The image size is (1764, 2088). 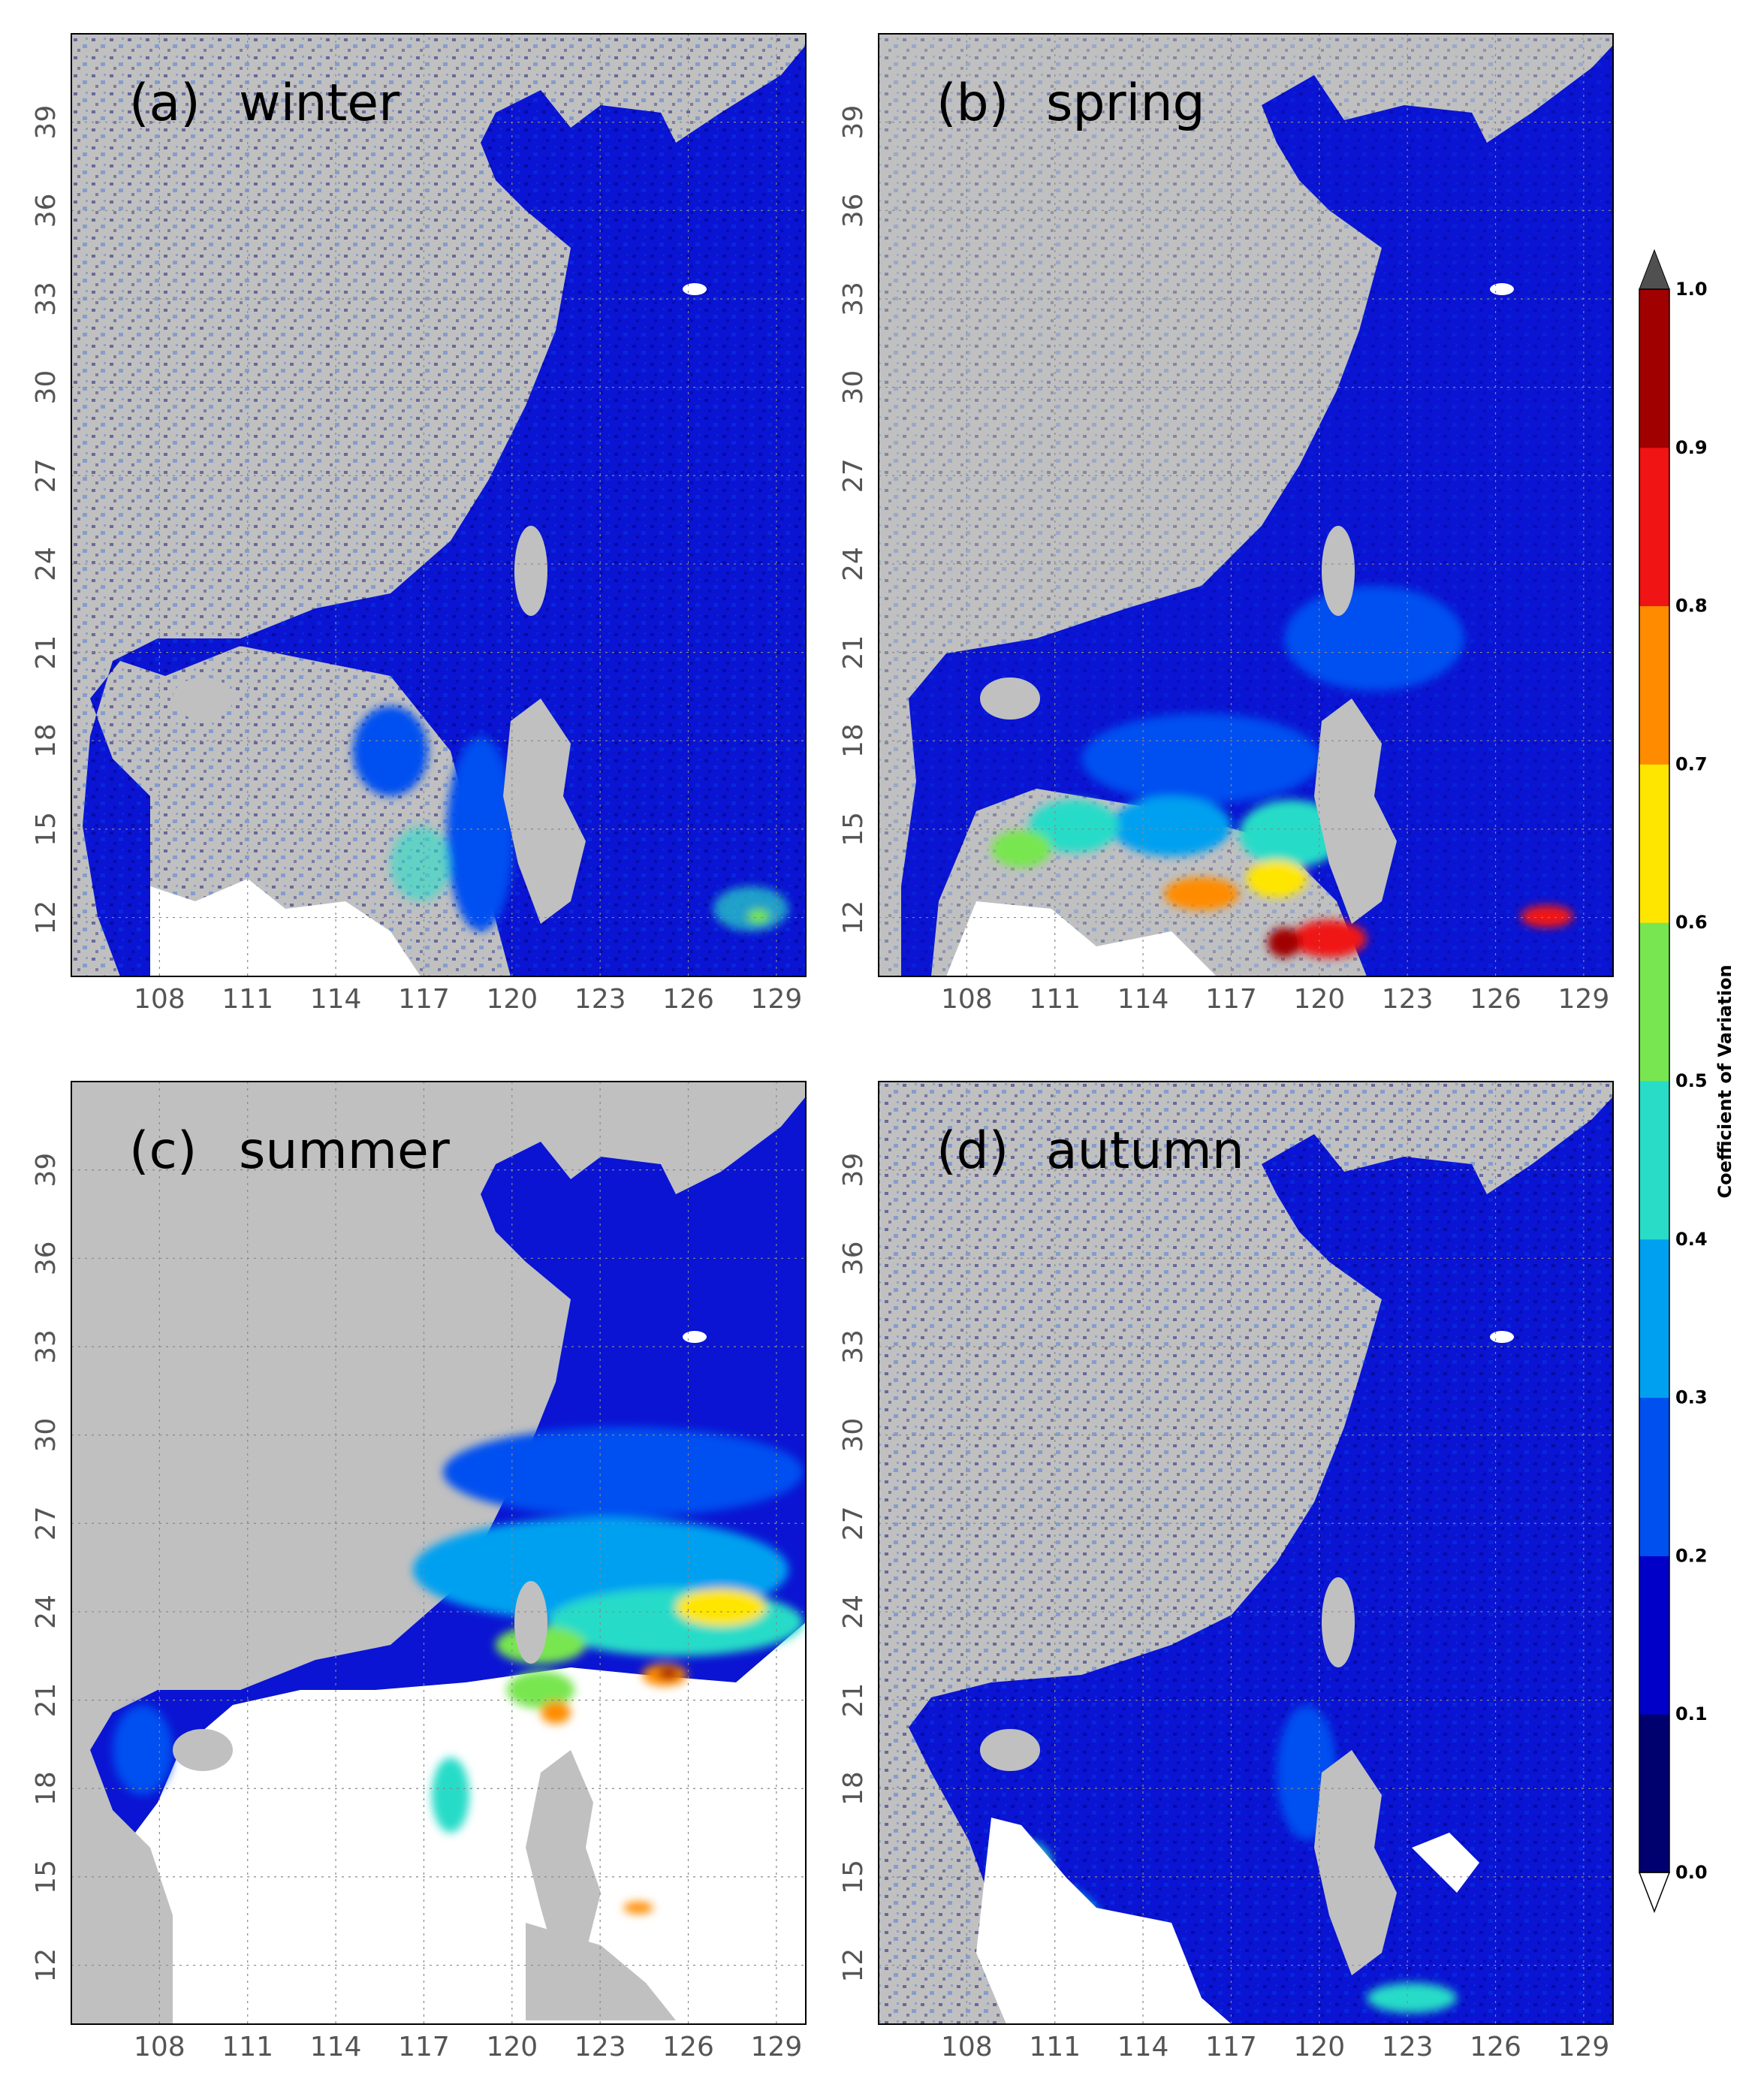 What do you see at coordinates (1691, 922) in the screenshot?
I see `colorbar-tick-label: 0.6` at bounding box center [1691, 922].